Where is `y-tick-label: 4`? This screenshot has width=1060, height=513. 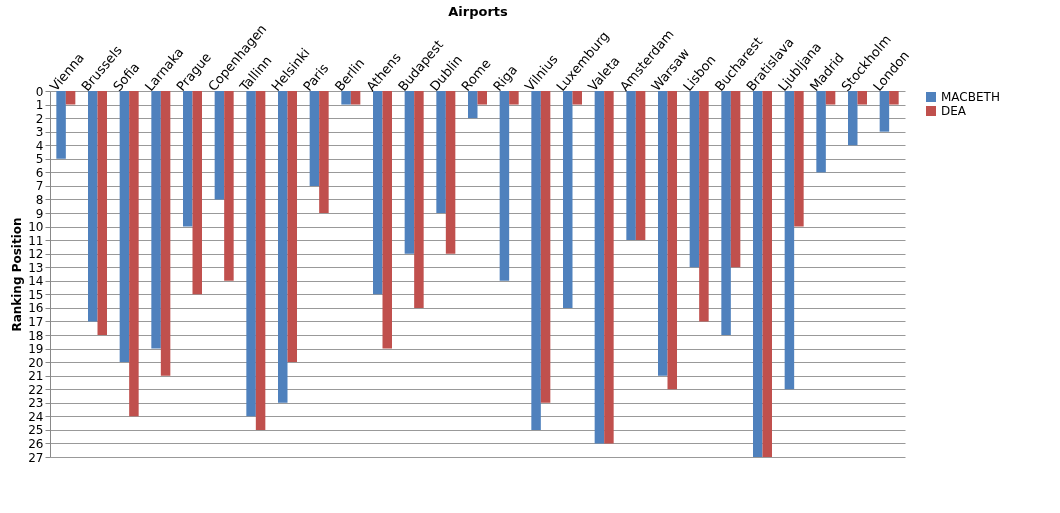 y-tick-label: 4 is located at coordinates (39, 145).